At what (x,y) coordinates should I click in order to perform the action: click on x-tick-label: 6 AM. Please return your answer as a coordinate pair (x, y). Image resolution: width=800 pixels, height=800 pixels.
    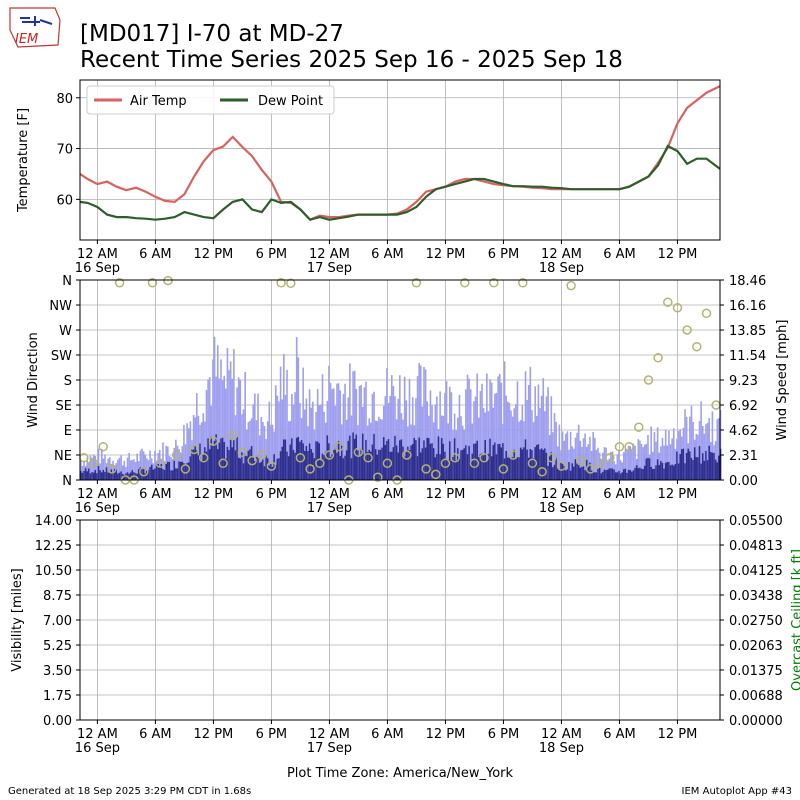
    Looking at the image, I should click on (387, 254).